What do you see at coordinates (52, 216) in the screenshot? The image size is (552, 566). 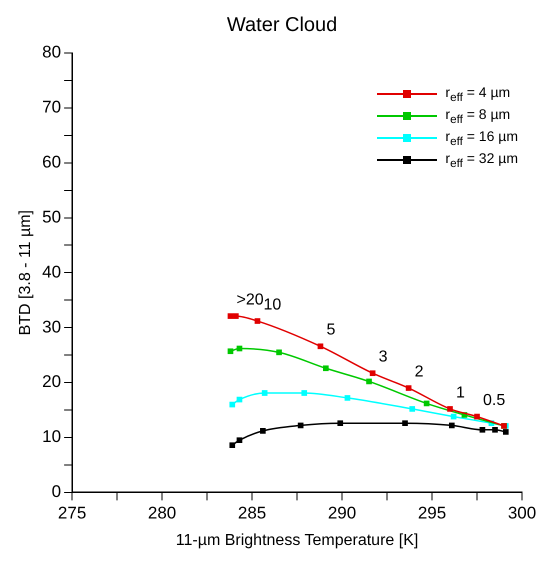 I see `y-tick-label: 50` at bounding box center [52, 216].